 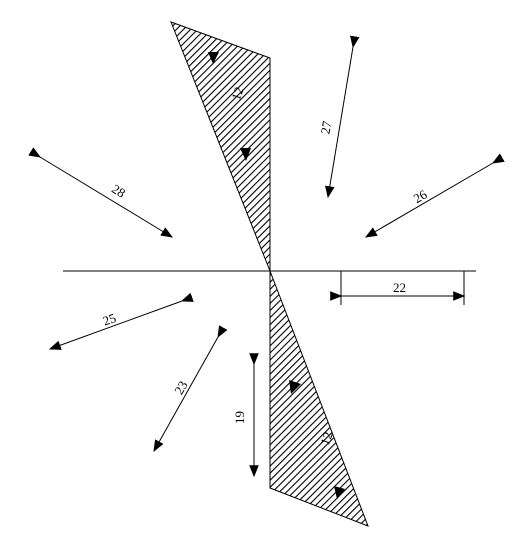 What do you see at coordinates (118, 191) in the screenshot?
I see `arrow-28-label: 28` at bounding box center [118, 191].